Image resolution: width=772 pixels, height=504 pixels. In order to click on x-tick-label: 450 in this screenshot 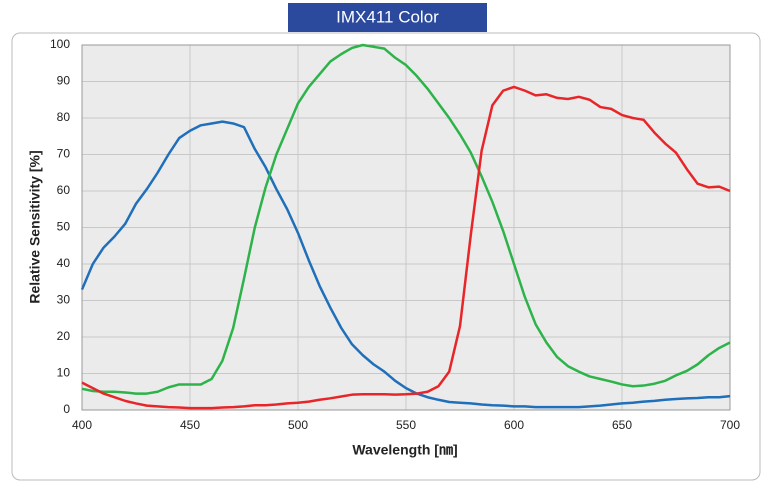, I will do `click(190, 425)`.